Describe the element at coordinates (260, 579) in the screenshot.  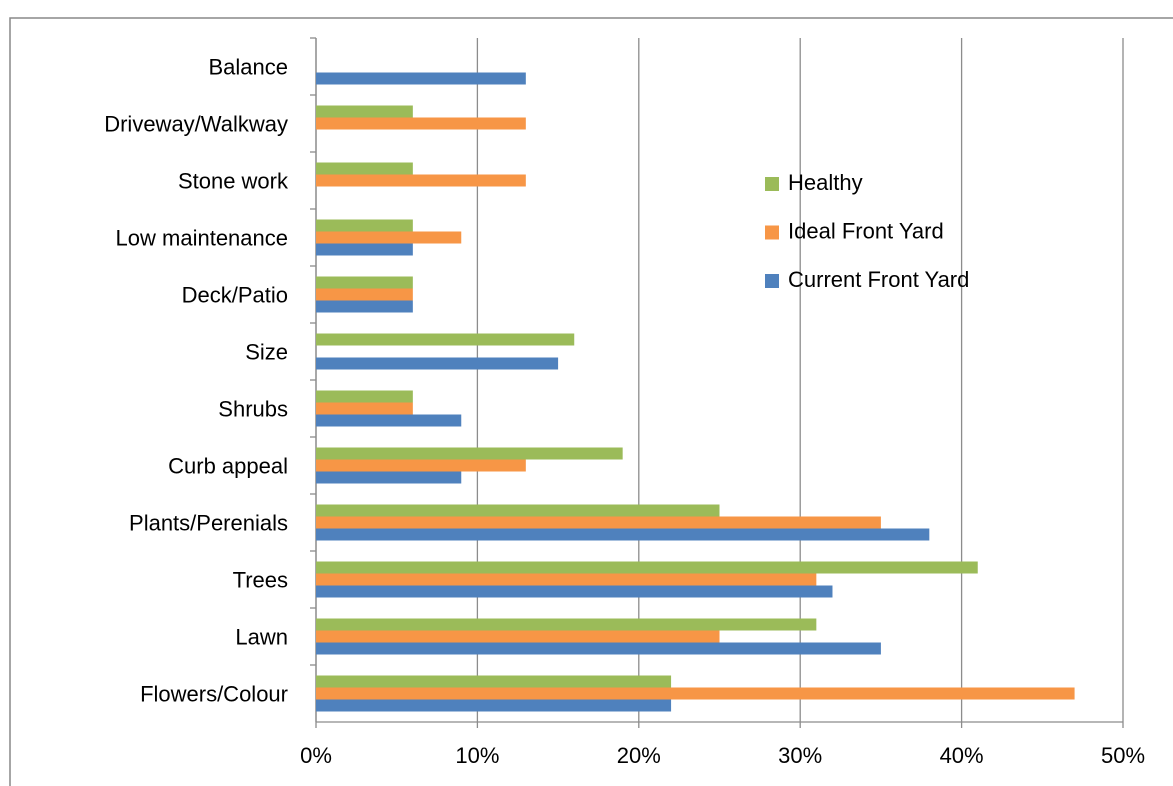
I see `y-tick-label: Trees` at that location.